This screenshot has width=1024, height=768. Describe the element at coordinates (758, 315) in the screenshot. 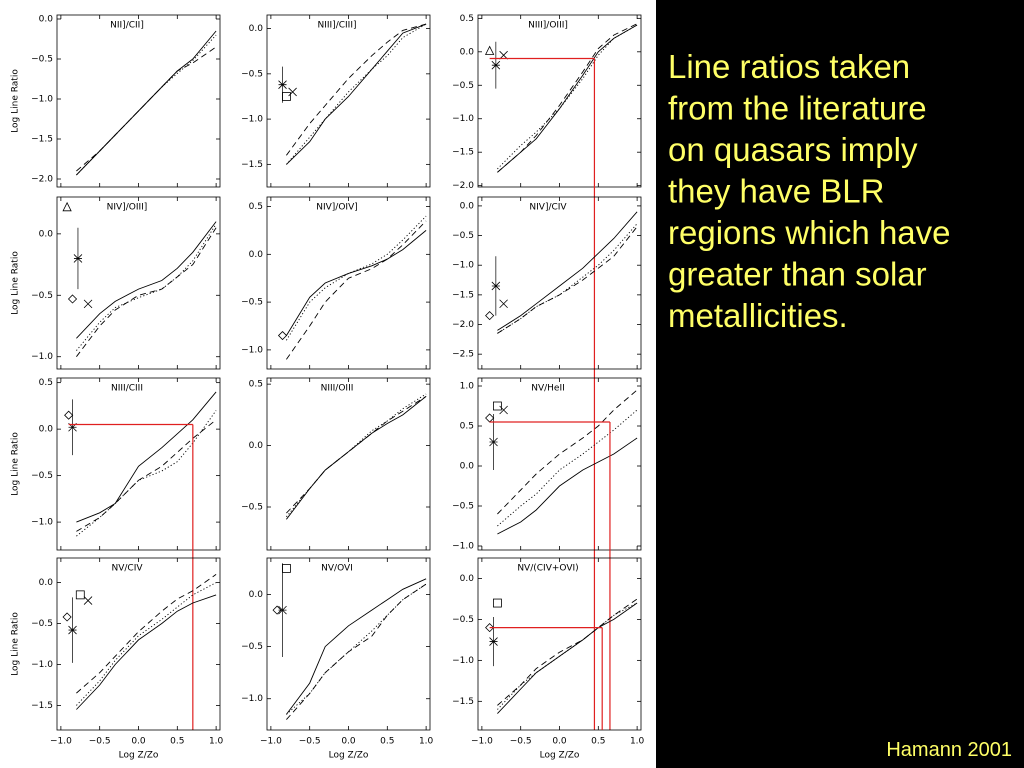

I see `text-line: metallicities.` at that location.